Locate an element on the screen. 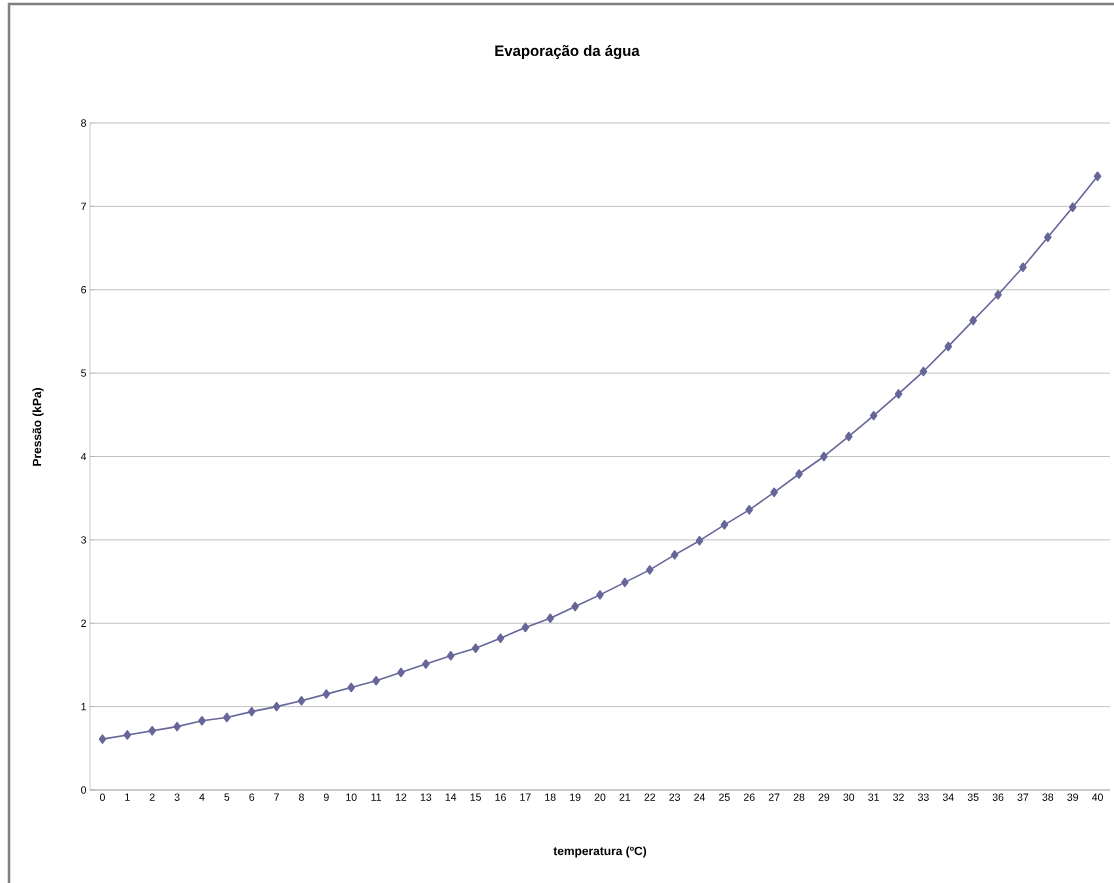 Image resolution: width=1114 pixels, height=883 pixels. x-tick-label: 11 is located at coordinates (376, 797).